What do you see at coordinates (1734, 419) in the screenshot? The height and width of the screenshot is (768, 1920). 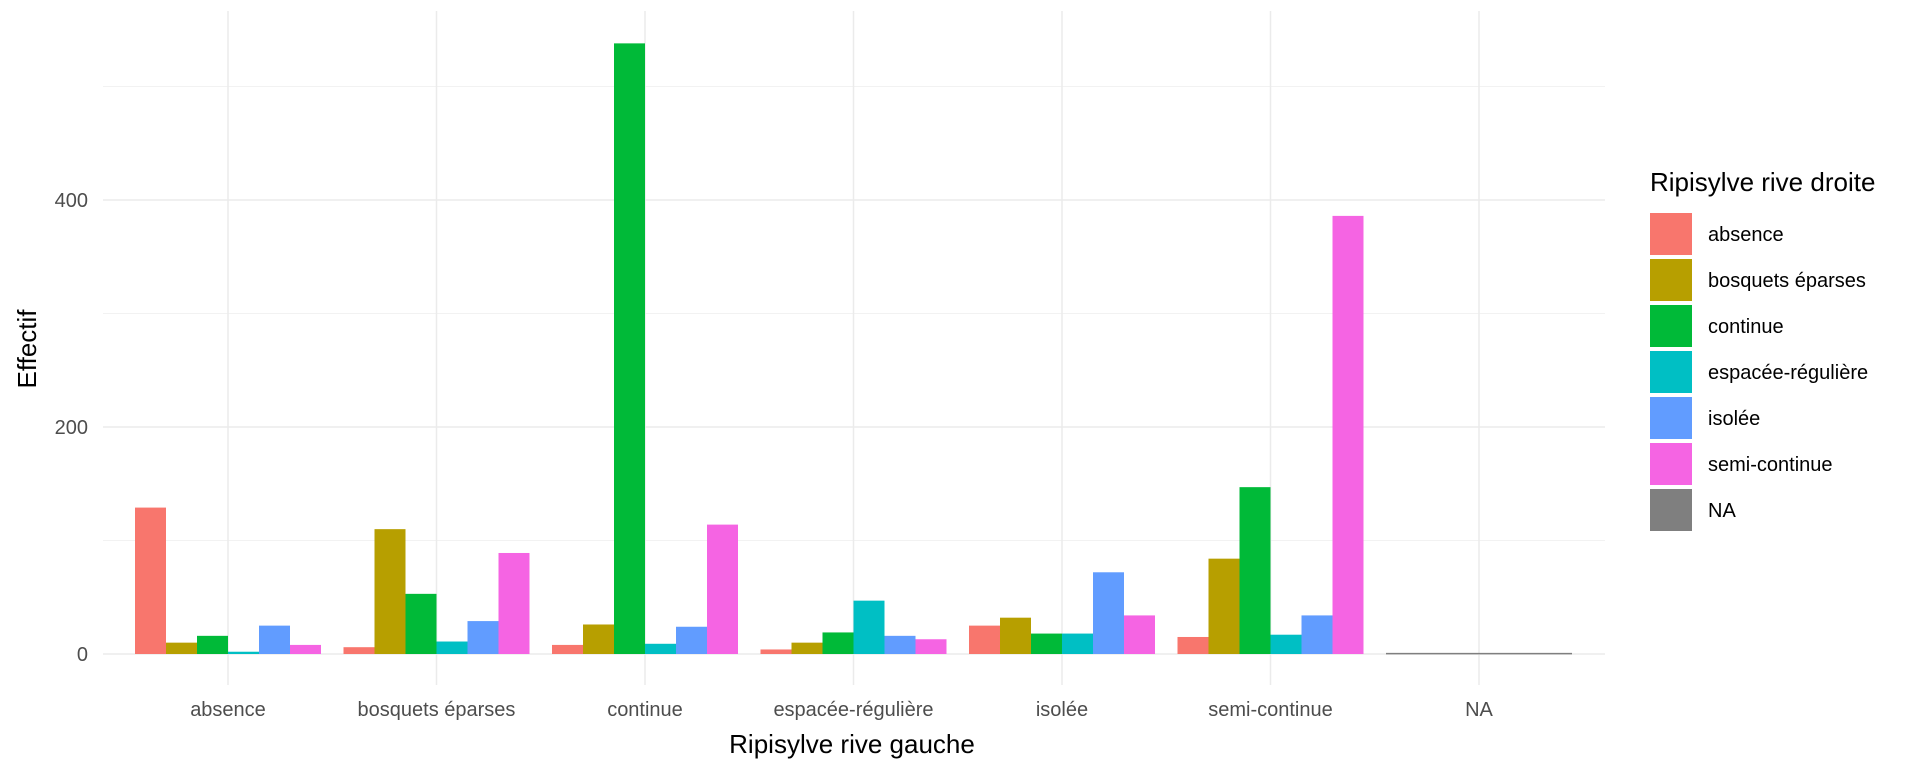 I see `legend-label: isolée` at bounding box center [1734, 419].